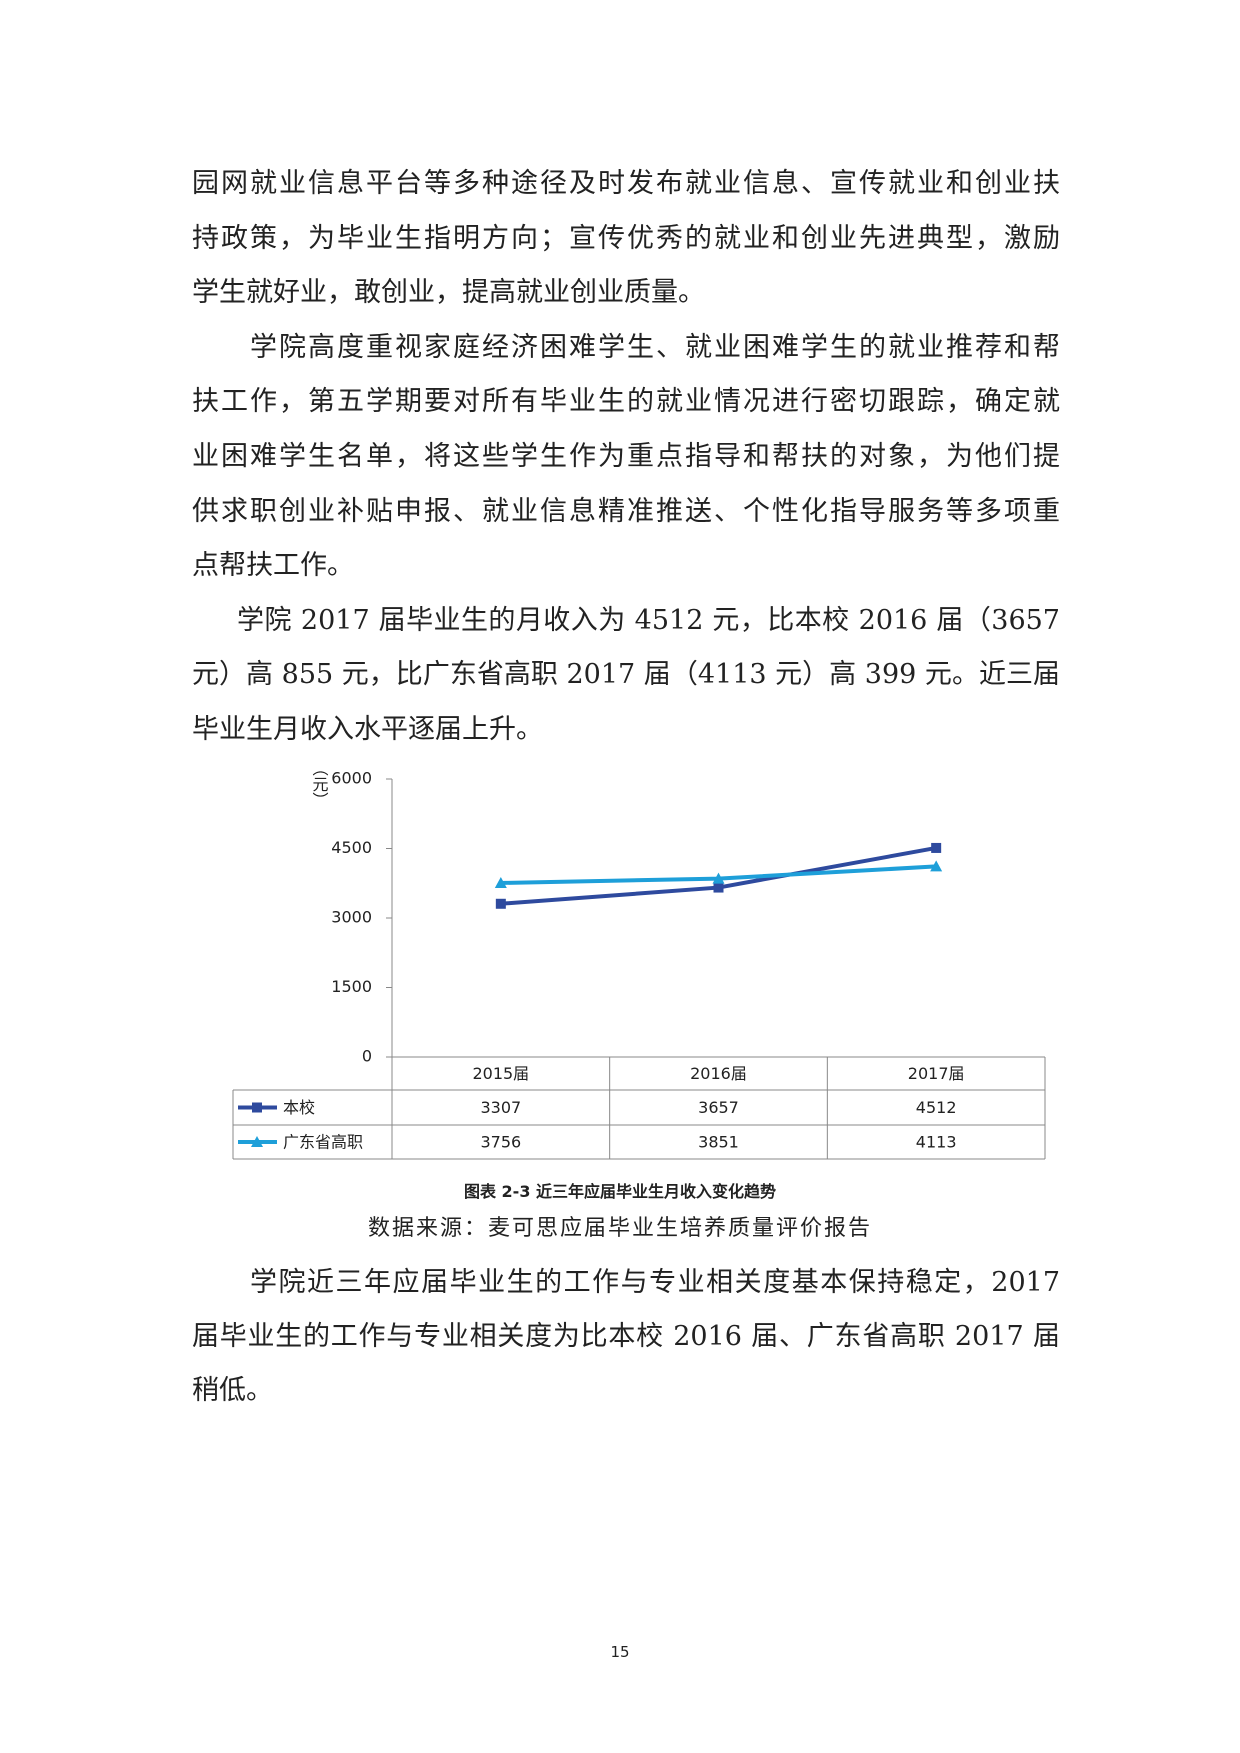  Describe the element at coordinates (351, 917) in the screenshot. I see `y-tick-label: 3000` at that location.